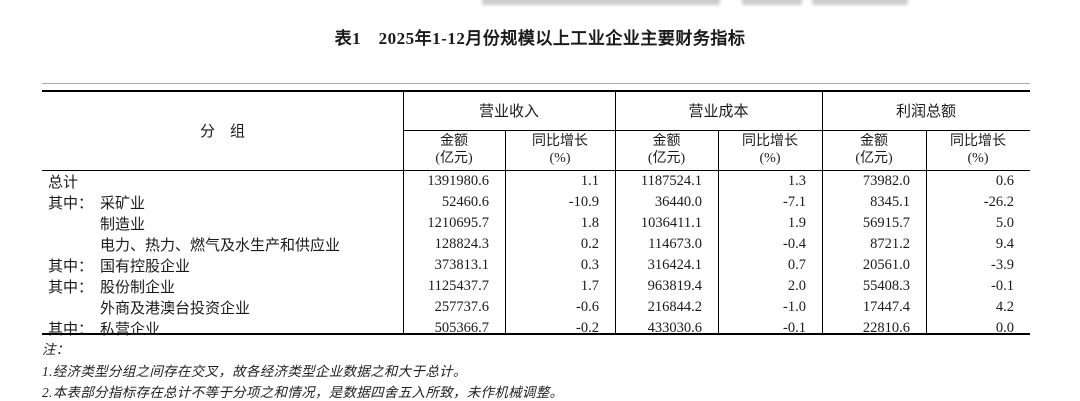 The height and width of the screenshot is (401, 1080). What do you see at coordinates (770, 141) in the screenshot?
I see `sub-header-line: 同比增长` at bounding box center [770, 141].